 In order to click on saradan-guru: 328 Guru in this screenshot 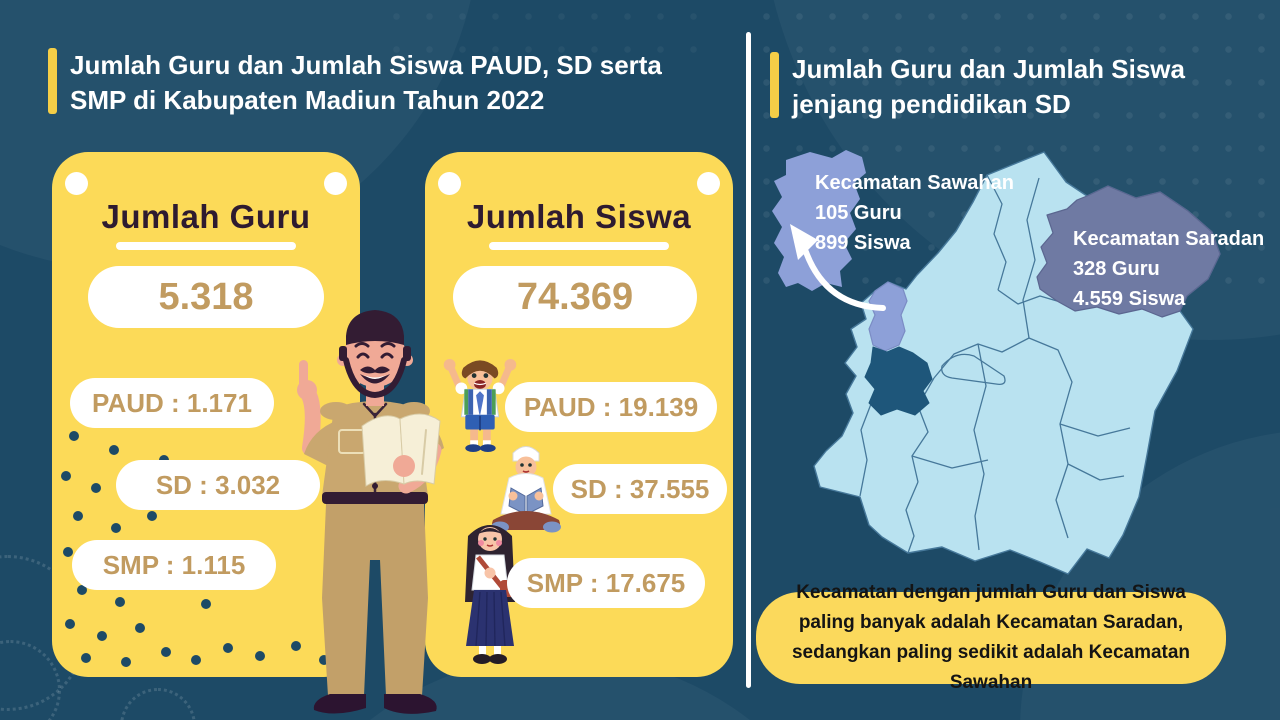, I will do `click(1116, 269)`.